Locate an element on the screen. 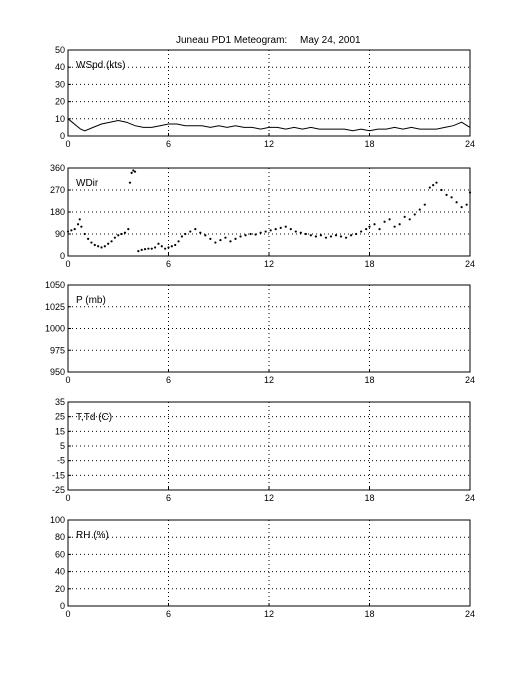 This screenshot has width=520, height=683. panel-label: WSpd (kts) is located at coordinates (100, 65).